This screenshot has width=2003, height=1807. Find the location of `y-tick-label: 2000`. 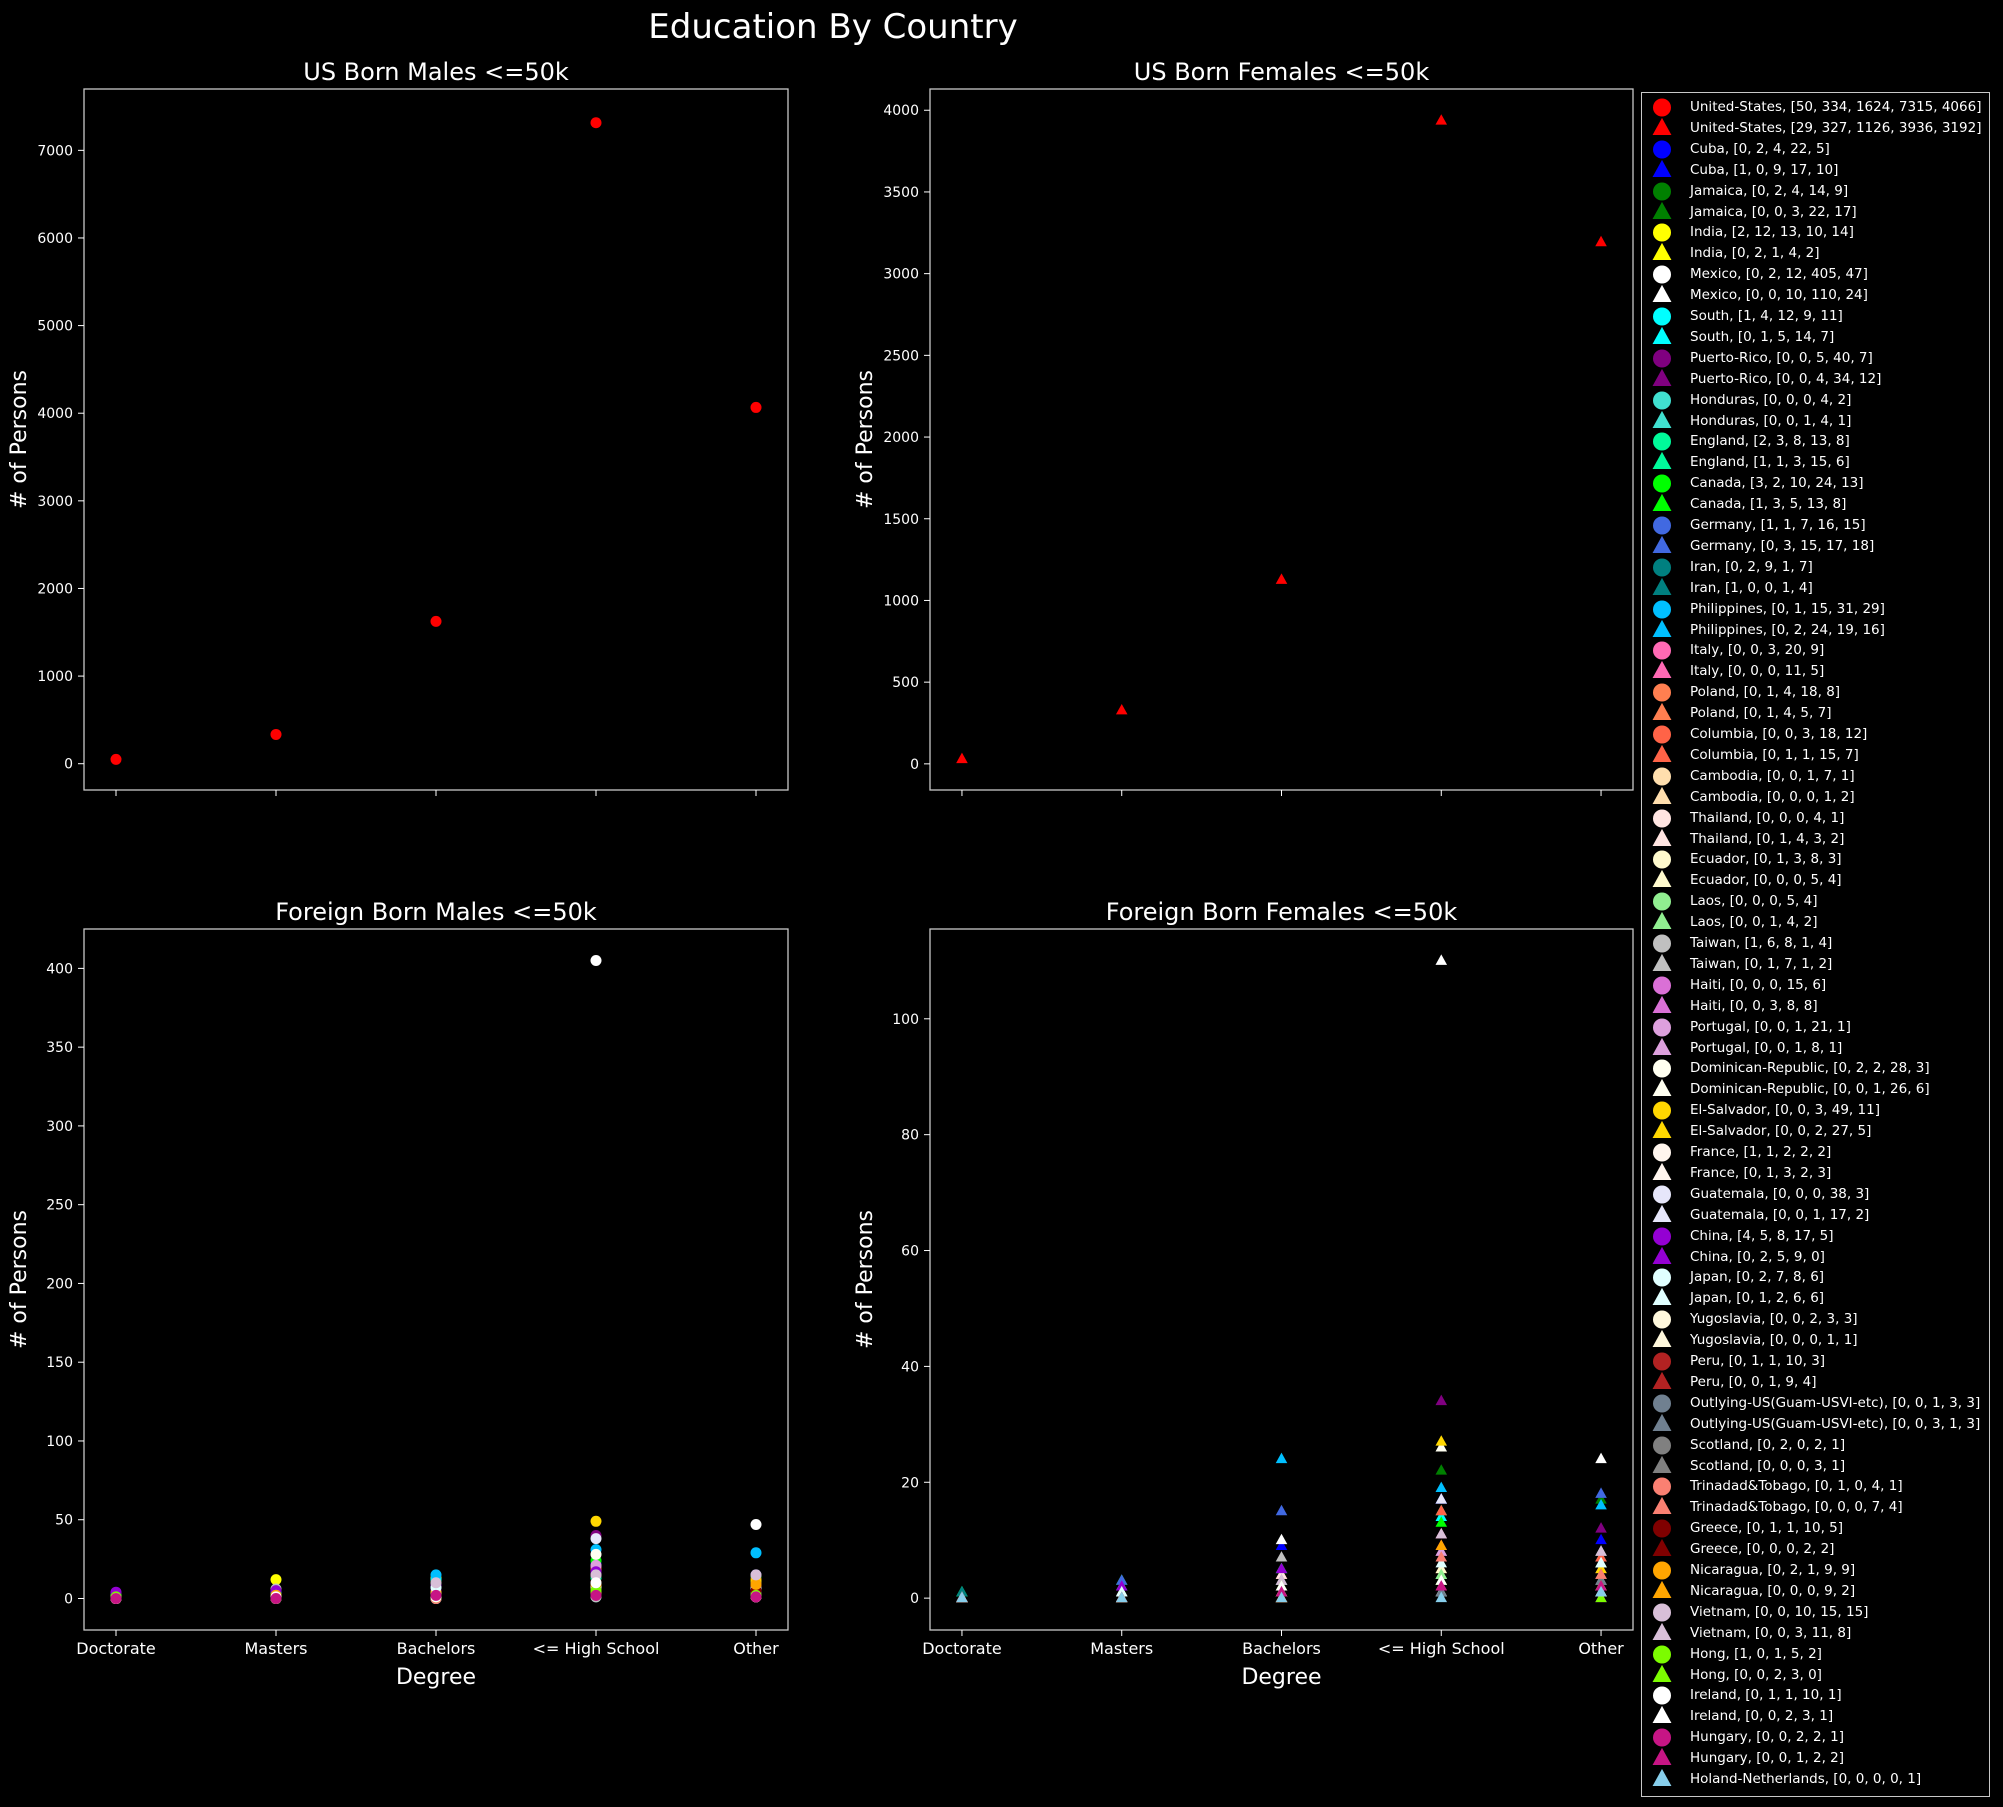

y-tick-label: 2000 is located at coordinates (55, 589).